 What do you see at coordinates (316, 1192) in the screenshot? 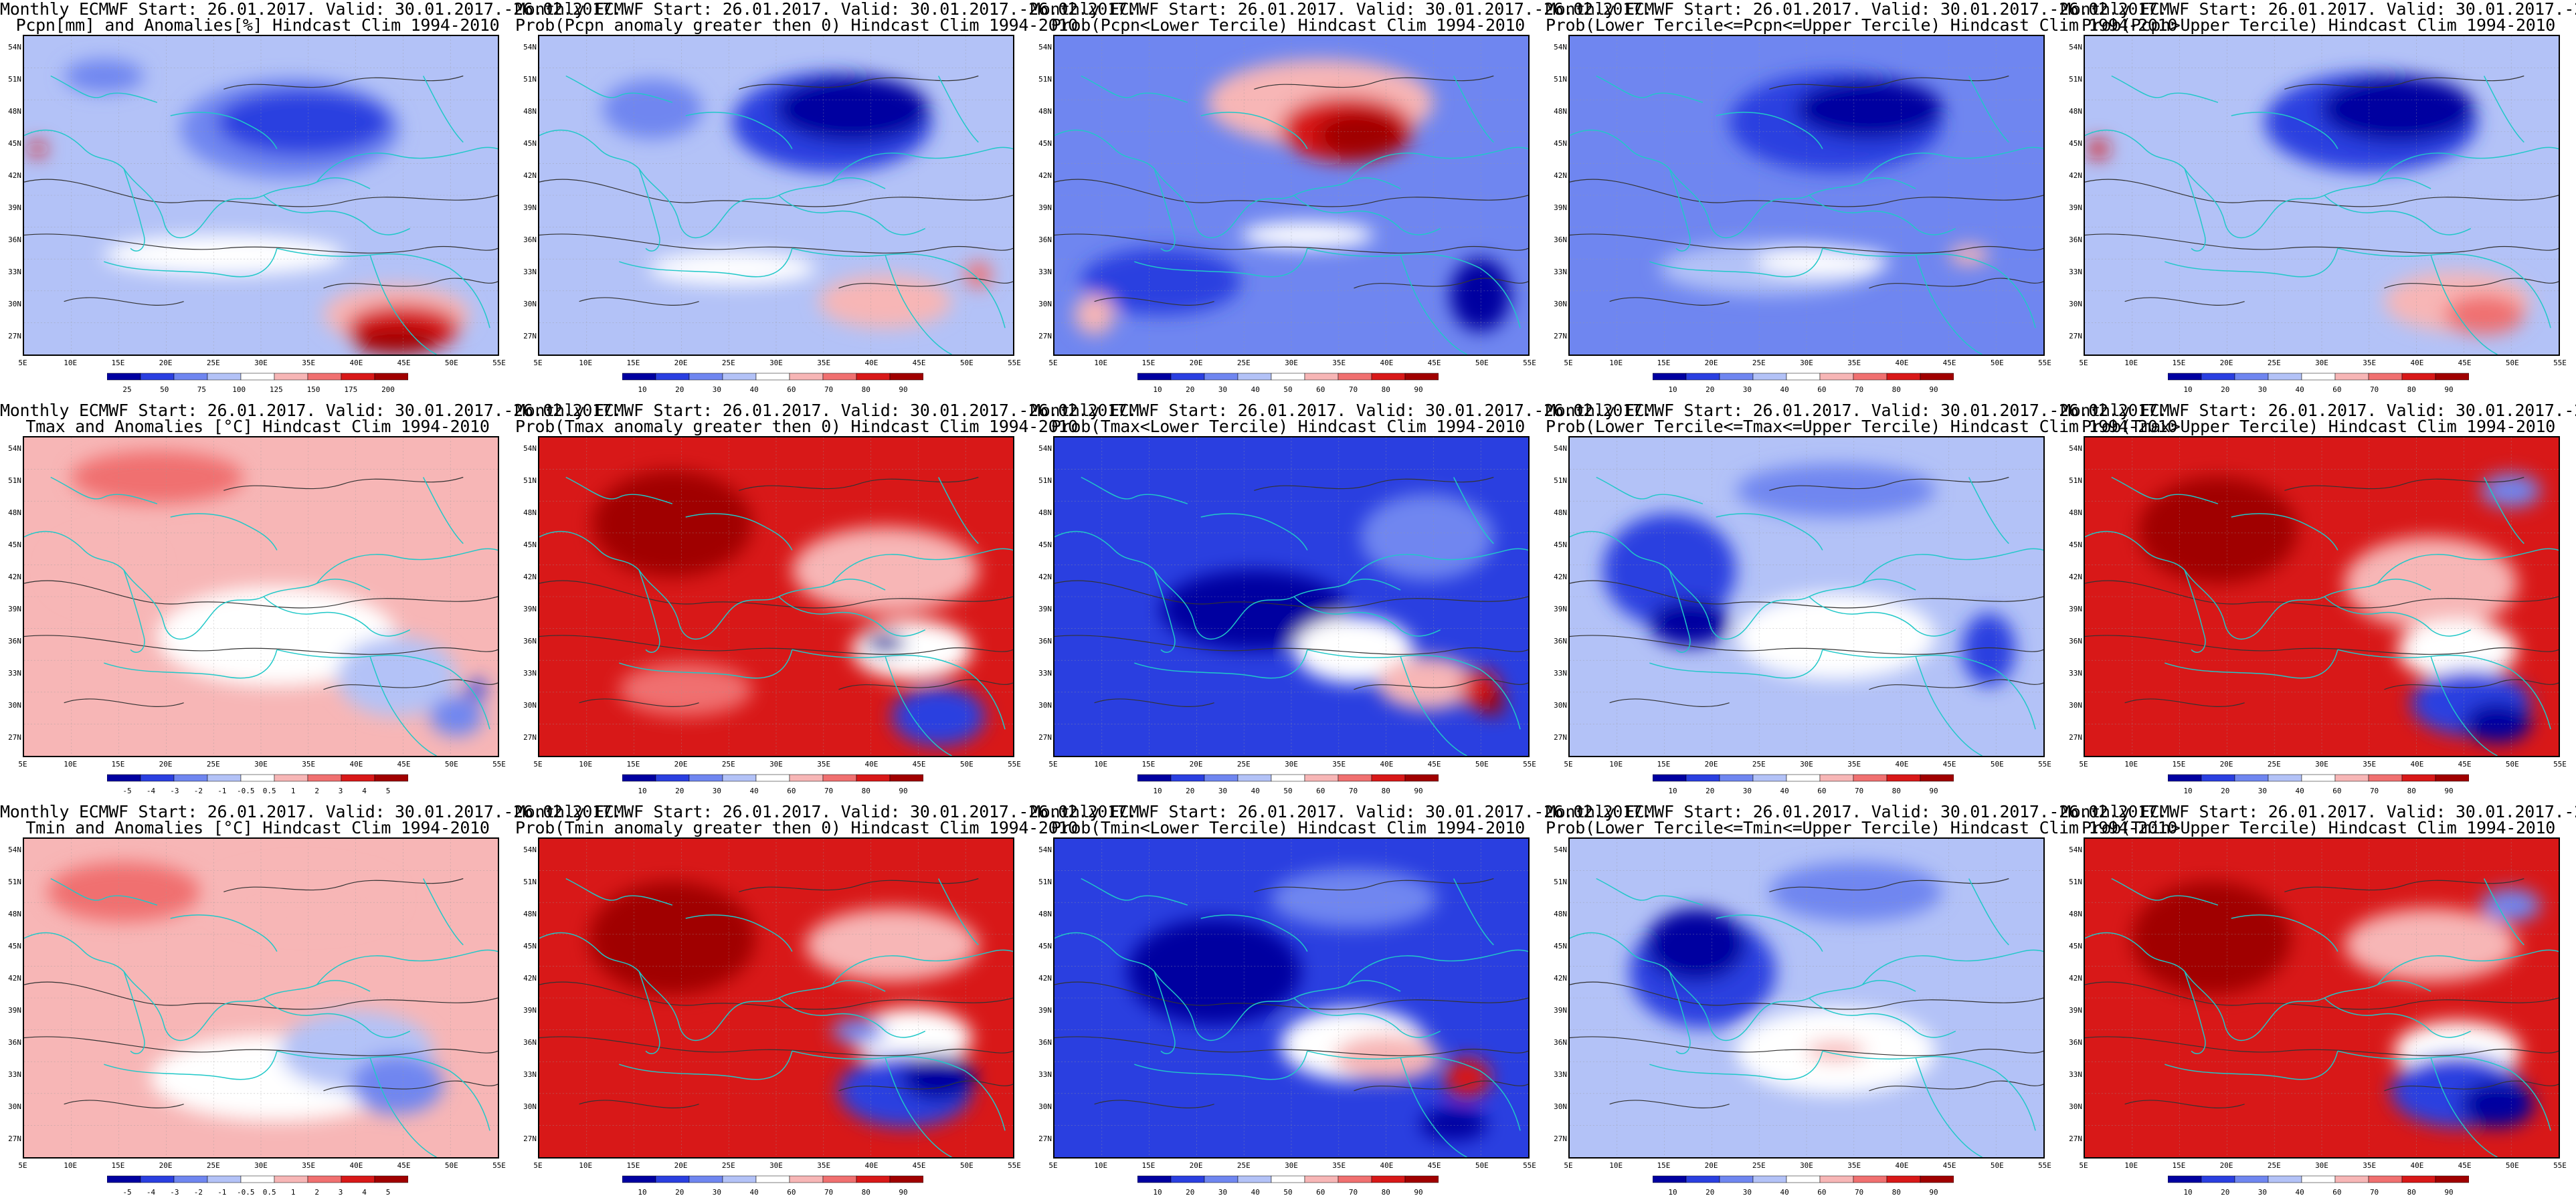
I see `colorbar-tick-label: 2` at bounding box center [316, 1192].